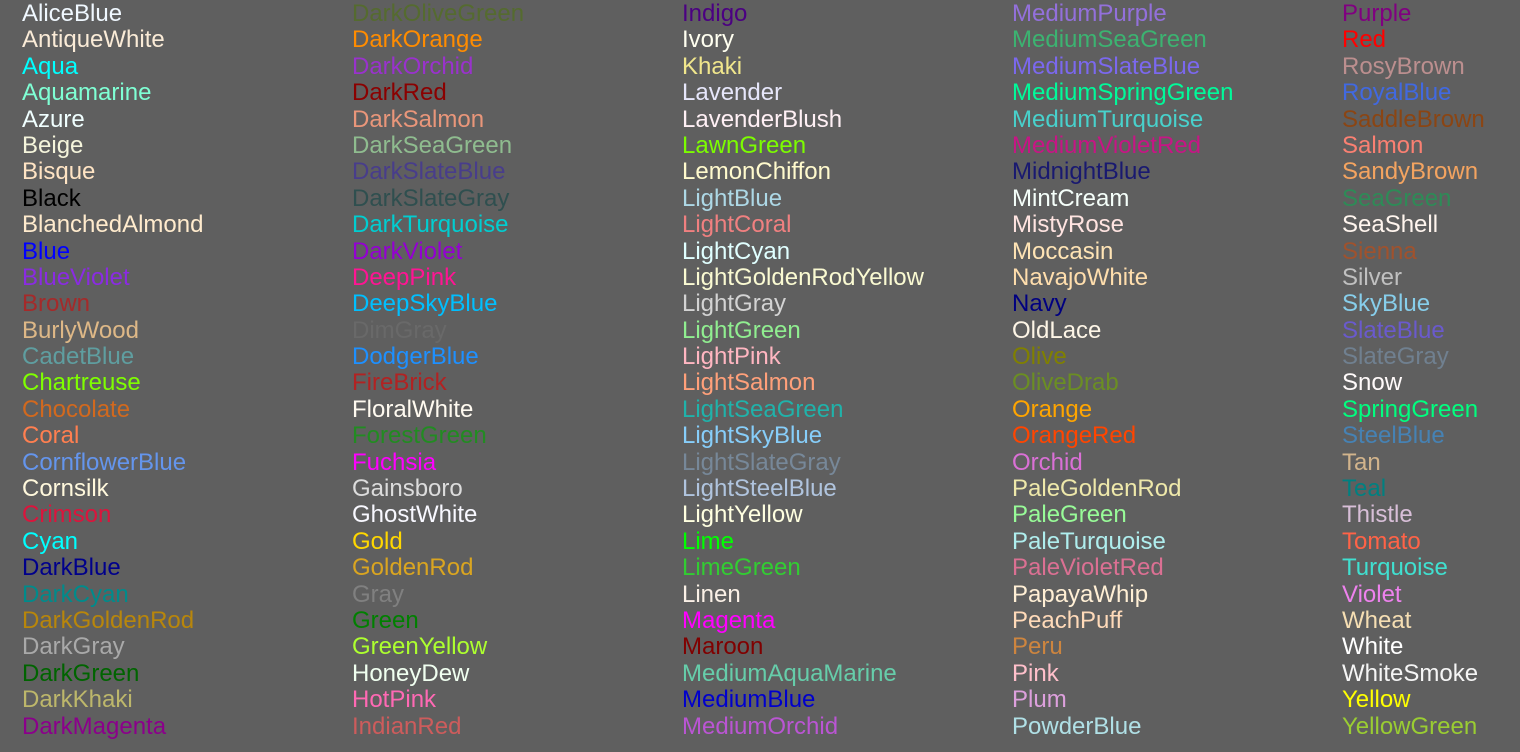 This screenshot has height=752, width=1520. Describe the element at coordinates (77, 700) in the screenshot. I see `color-name-darkkhaki: DarkKhaki` at that location.